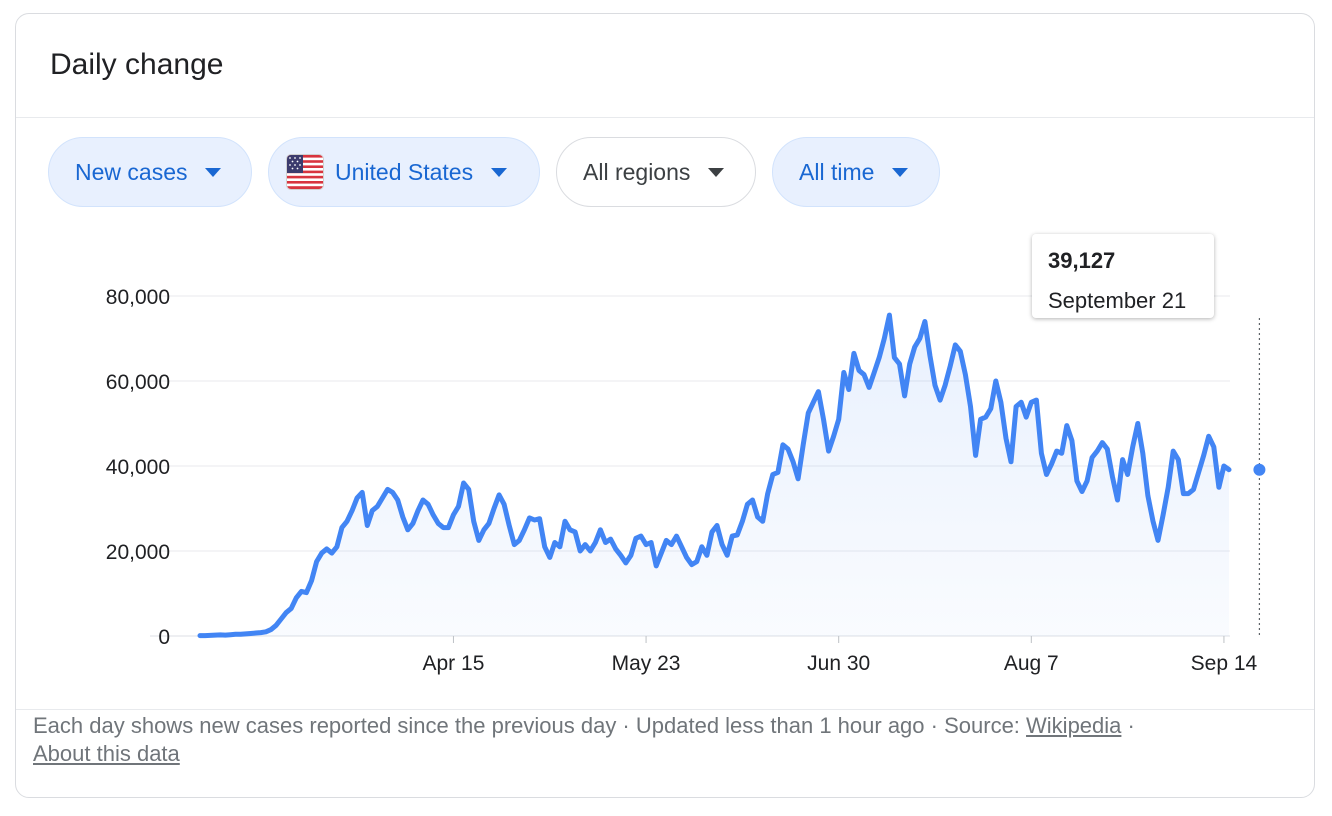  I want to click on source-label: Source:, so click(985, 725).